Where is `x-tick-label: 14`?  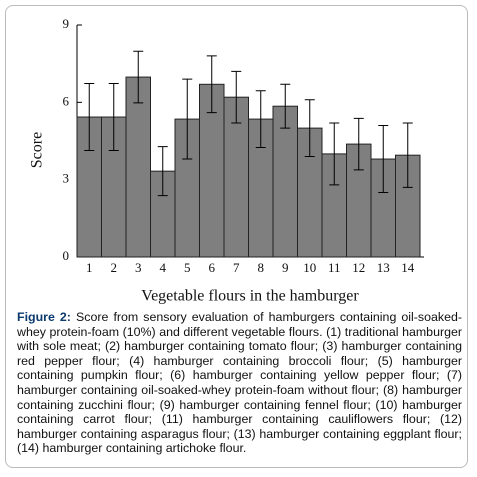
x-tick-label: 14 is located at coordinates (408, 267).